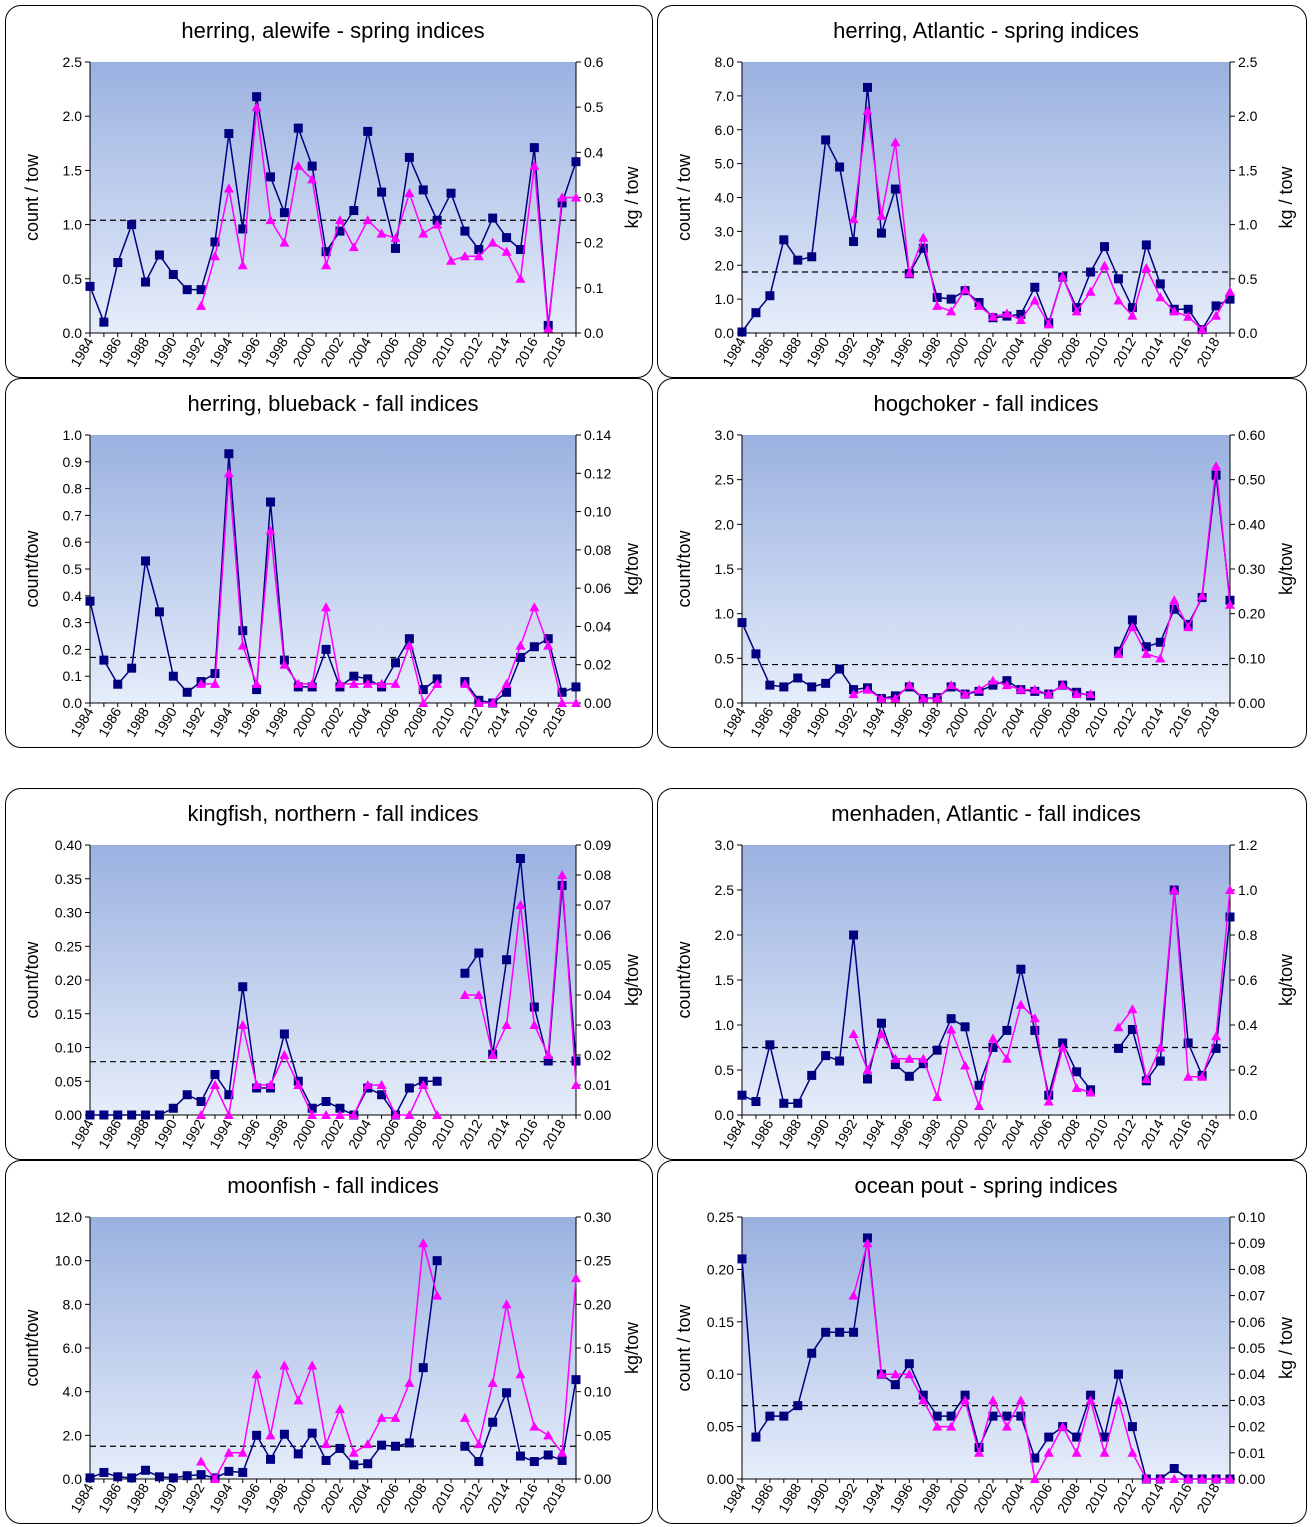 The height and width of the screenshot is (1527, 1312). I want to click on x-tick-label: 2010, so click(1097, 1497).